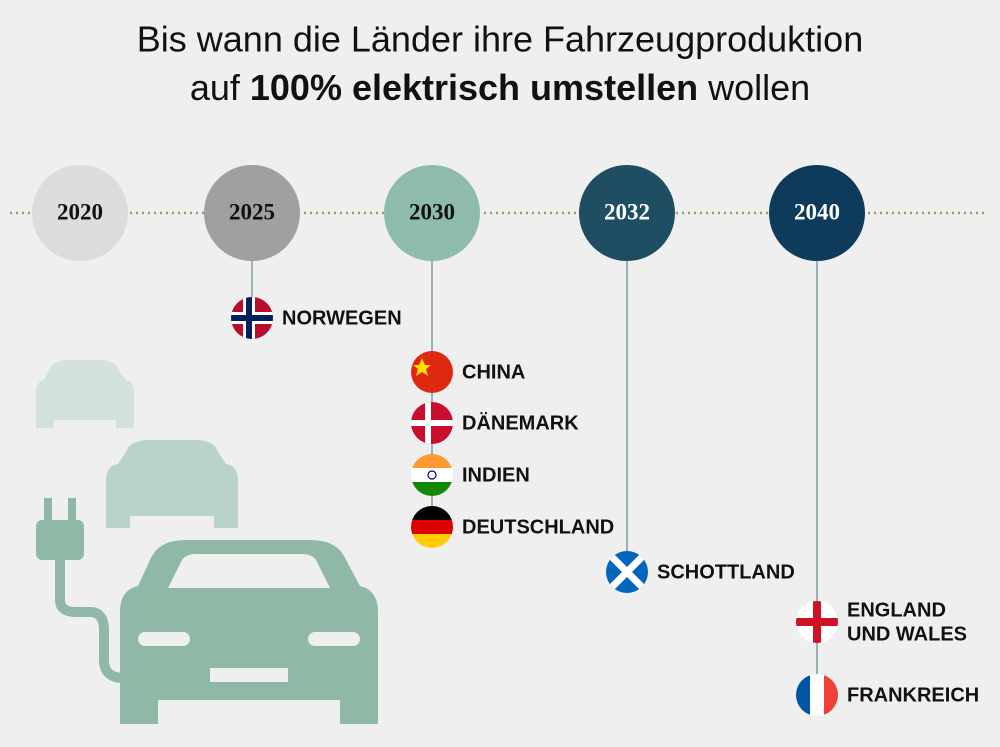 Image resolution: width=1000 pixels, height=747 pixels. What do you see at coordinates (493, 372) in the screenshot?
I see `country-label: CHINA` at bounding box center [493, 372].